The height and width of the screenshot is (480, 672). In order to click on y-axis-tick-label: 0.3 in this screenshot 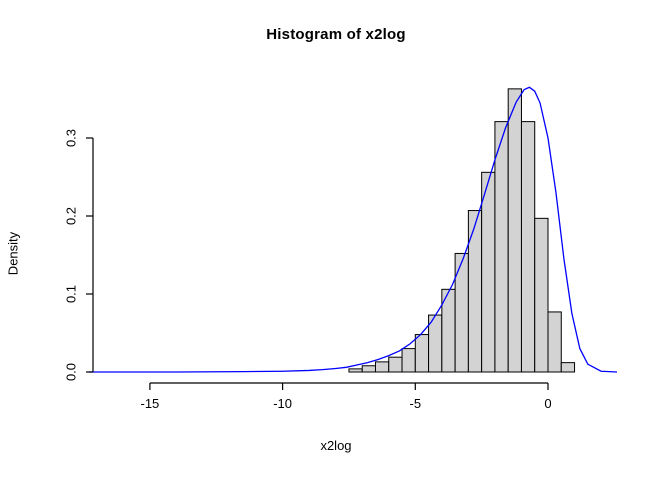, I will do `click(70, 138)`.